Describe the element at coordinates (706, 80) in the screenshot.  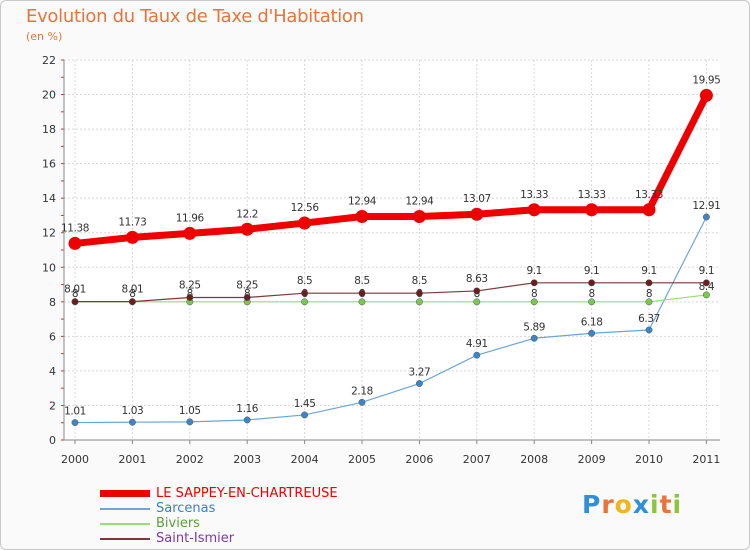
I see `data-label: 19.95` at that location.